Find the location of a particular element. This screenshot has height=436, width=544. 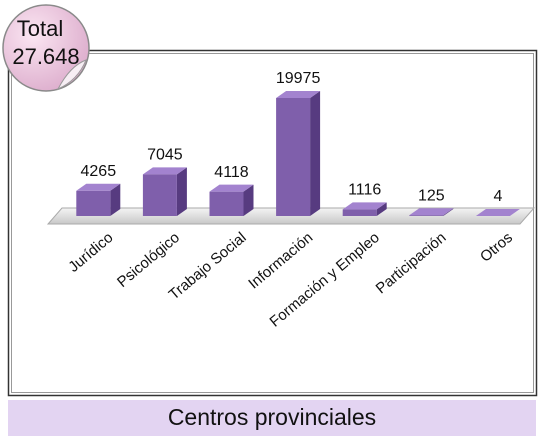

value-label: 4265 is located at coordinates (99, 171).